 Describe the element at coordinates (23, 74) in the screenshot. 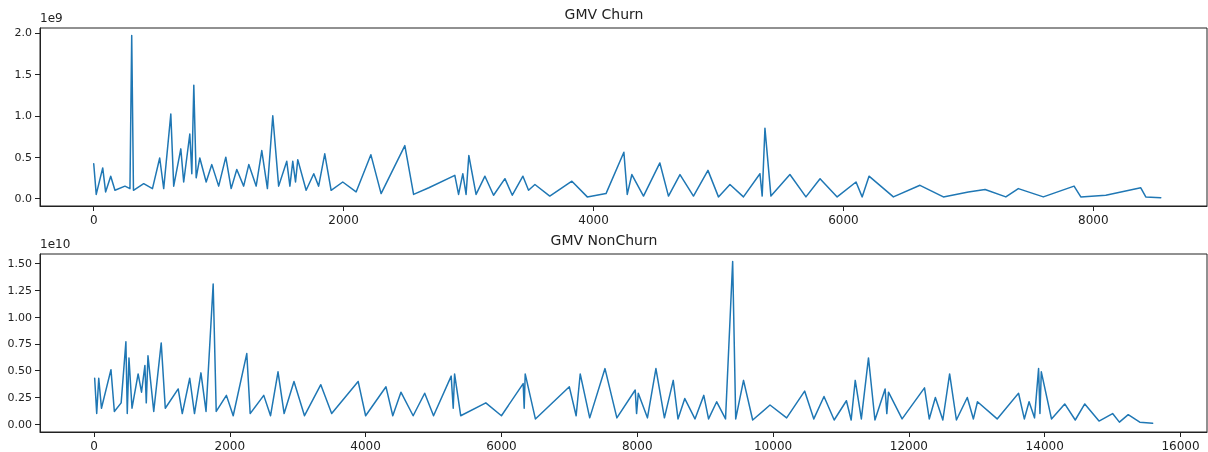

I see `y-tick-label: 1.5` at that location.